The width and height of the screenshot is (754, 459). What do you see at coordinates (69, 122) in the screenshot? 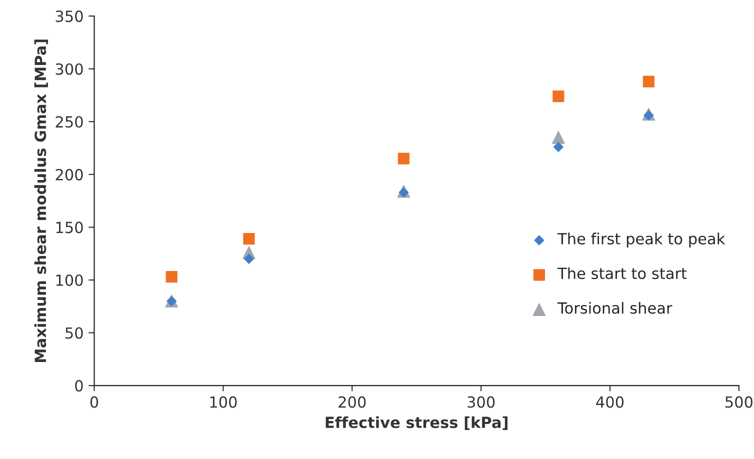
I see `y-tick-label: 250` at bounding box center [69, 122].